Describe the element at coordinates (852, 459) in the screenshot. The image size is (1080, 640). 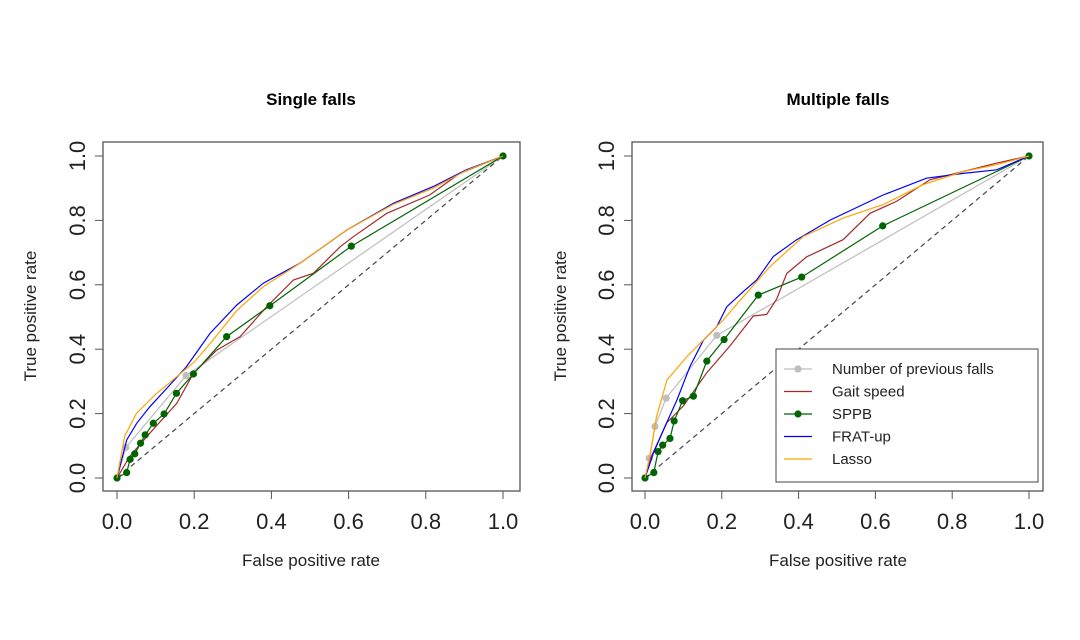
I see `legend-label: Lasso` at that location.